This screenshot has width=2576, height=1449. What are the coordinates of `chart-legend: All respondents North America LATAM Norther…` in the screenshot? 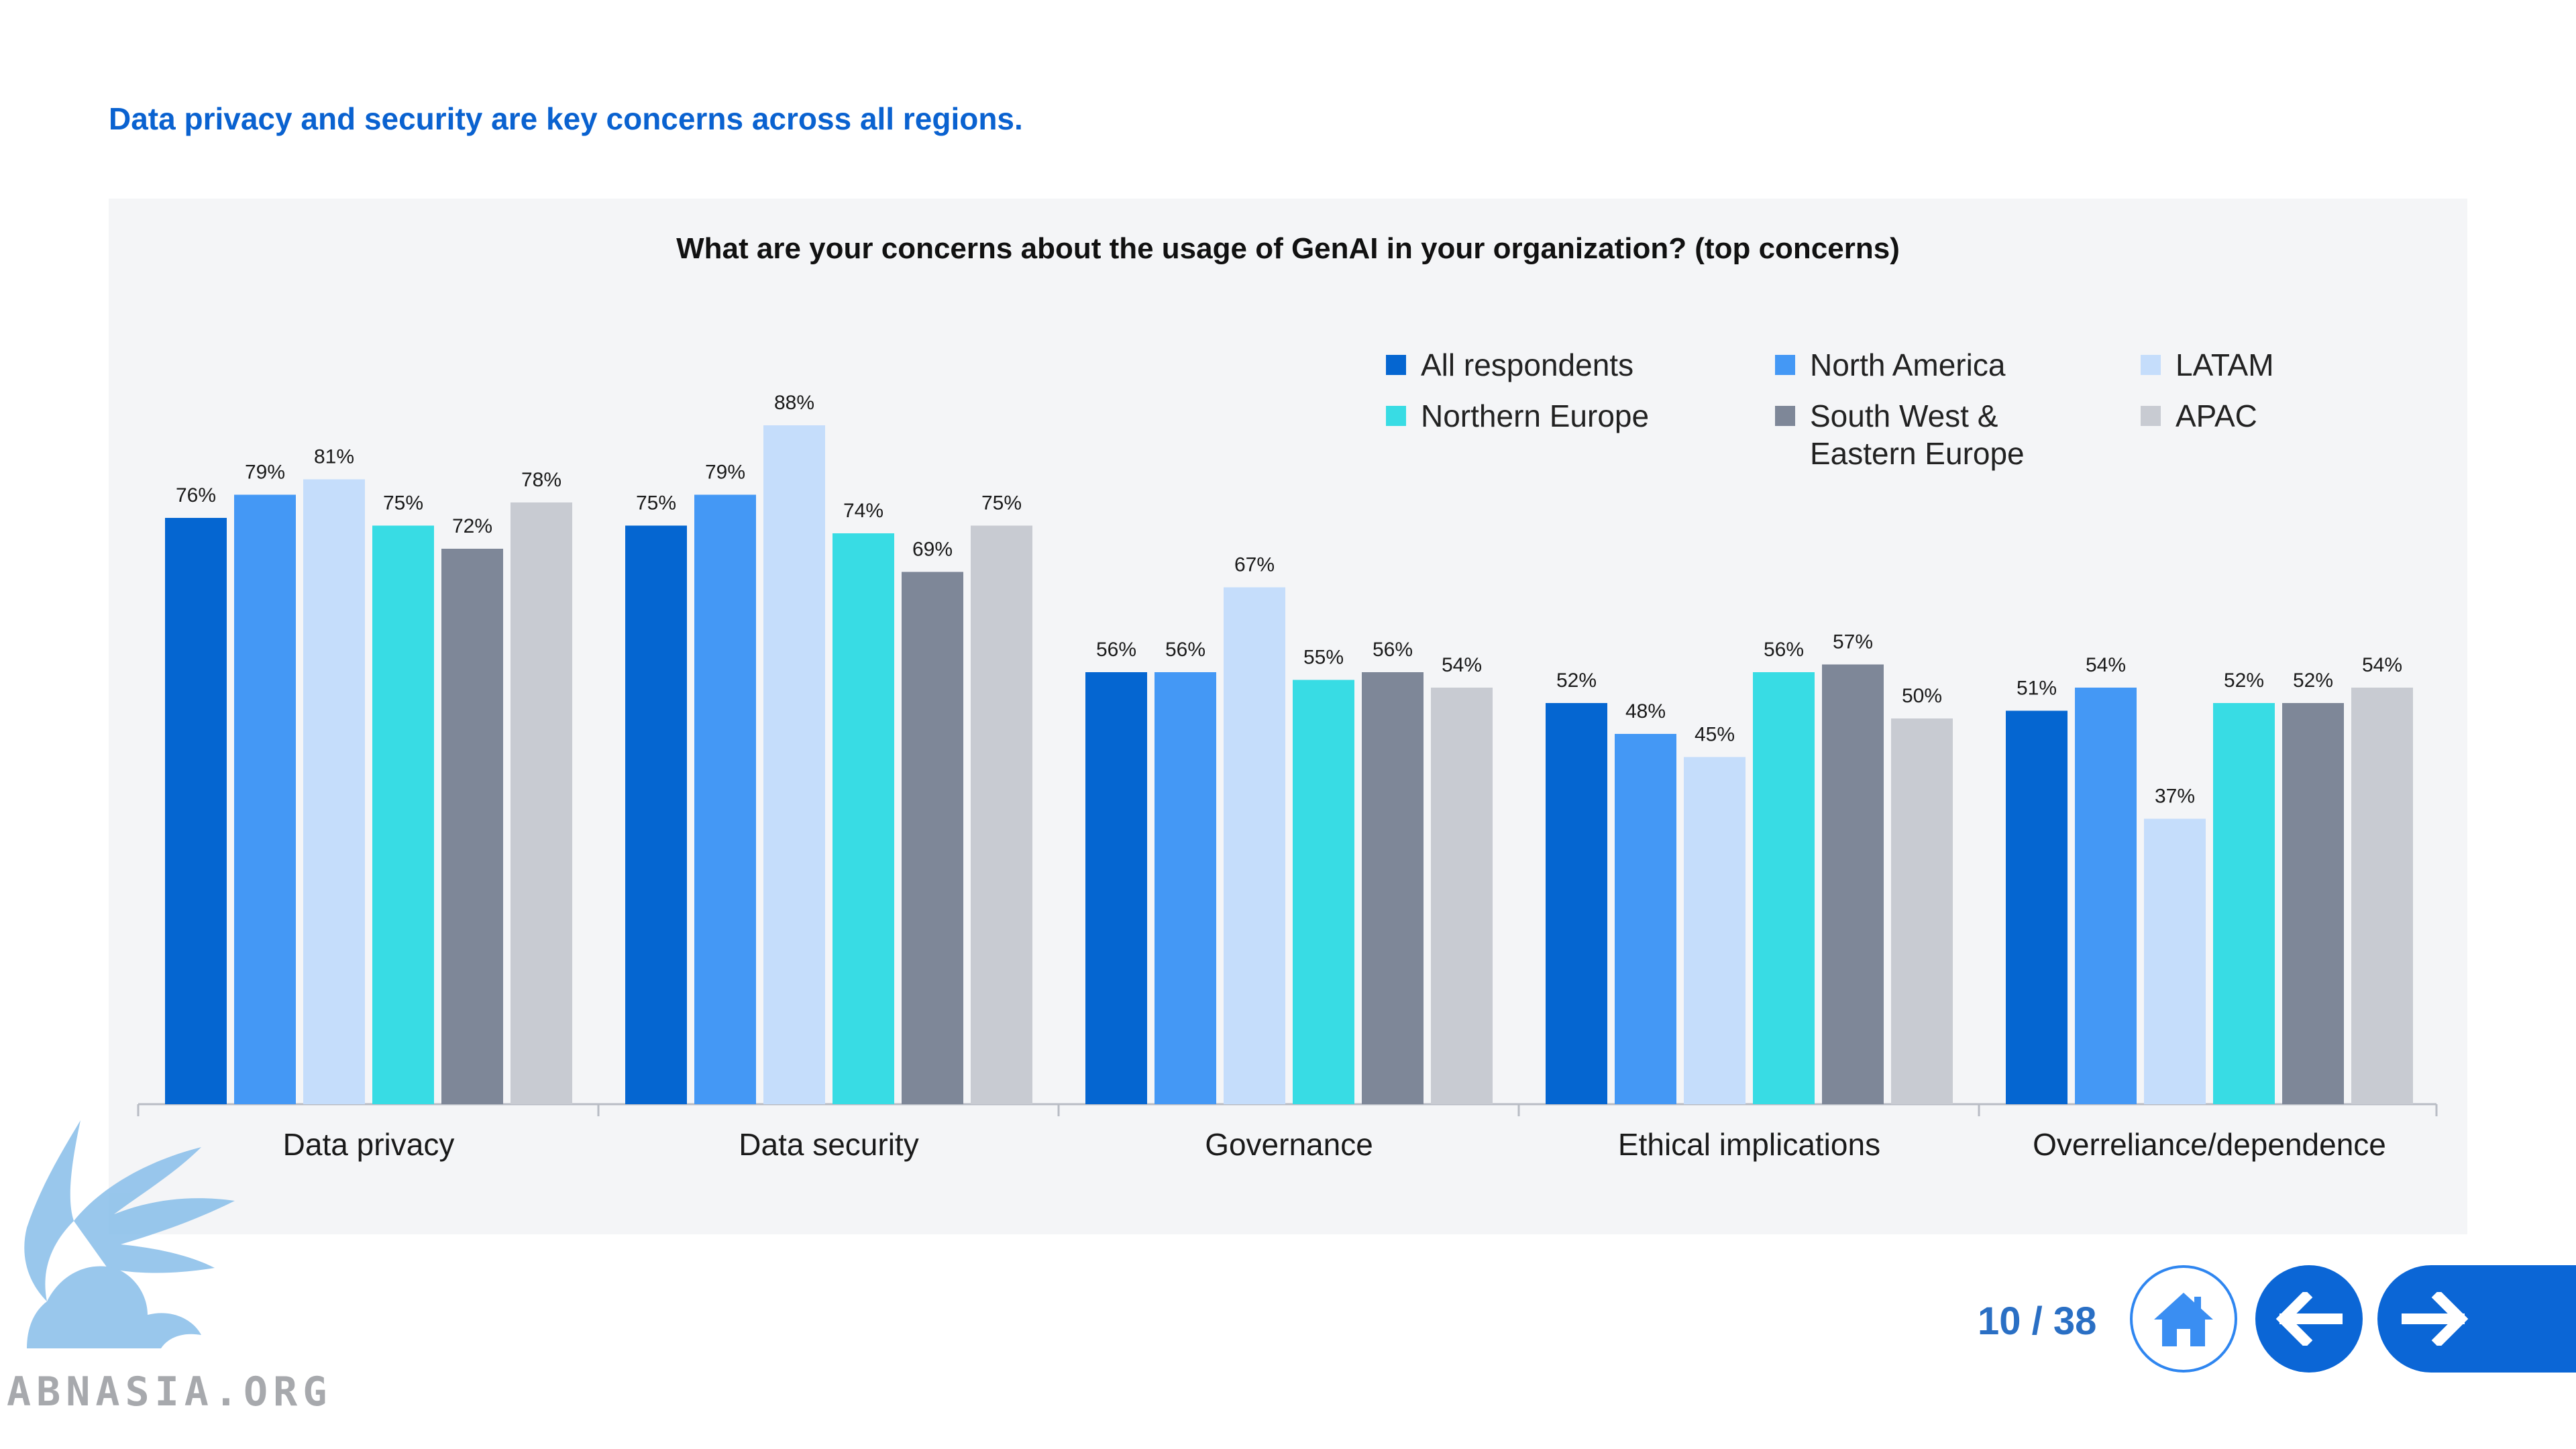 It's located at (1896, 409).